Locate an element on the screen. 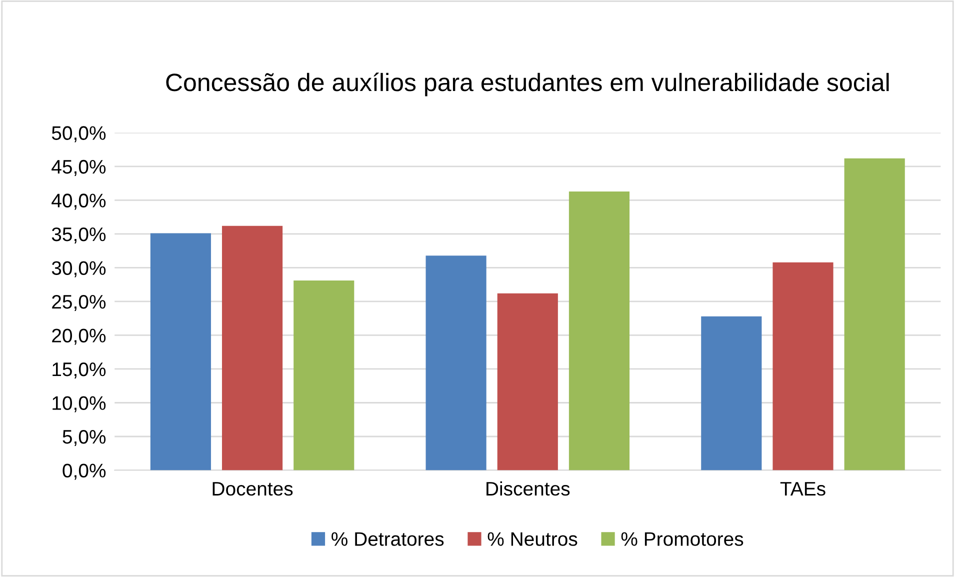 This screenshot has width=955, height=577. y-tick-label: 5,0% is located at coordinates (84, 438).